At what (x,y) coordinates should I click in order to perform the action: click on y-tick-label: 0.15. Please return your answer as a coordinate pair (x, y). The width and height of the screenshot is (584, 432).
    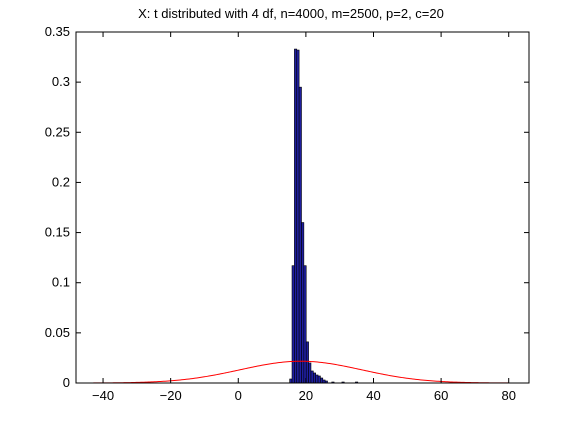
    Looking at the image, I should click on (57, 232).